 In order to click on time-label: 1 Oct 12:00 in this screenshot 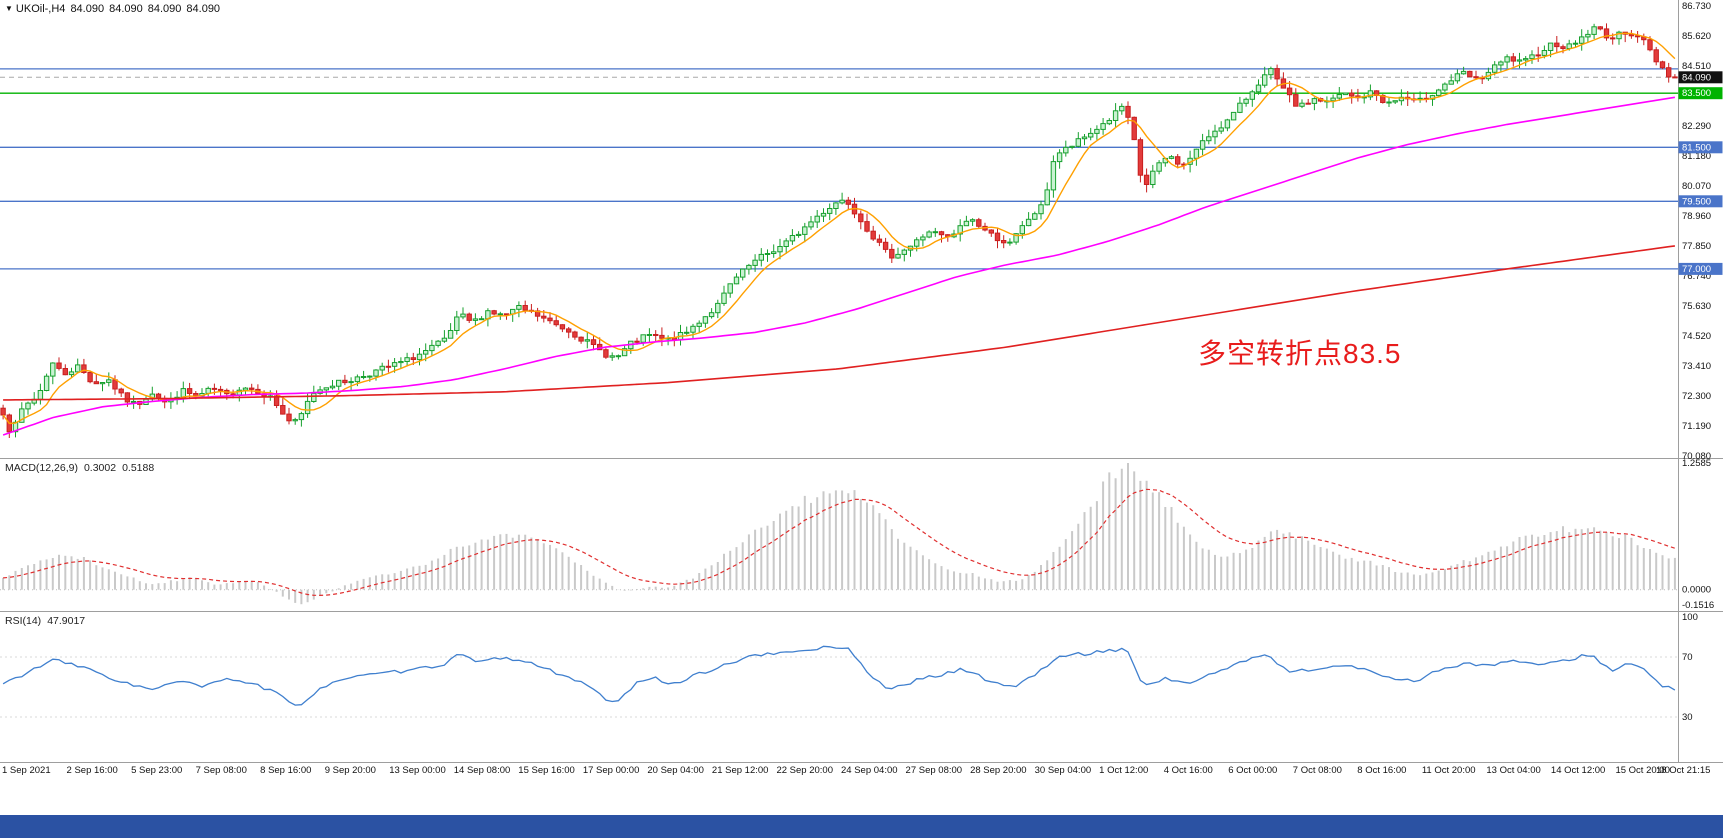, I will do `click(1124, 770)`.